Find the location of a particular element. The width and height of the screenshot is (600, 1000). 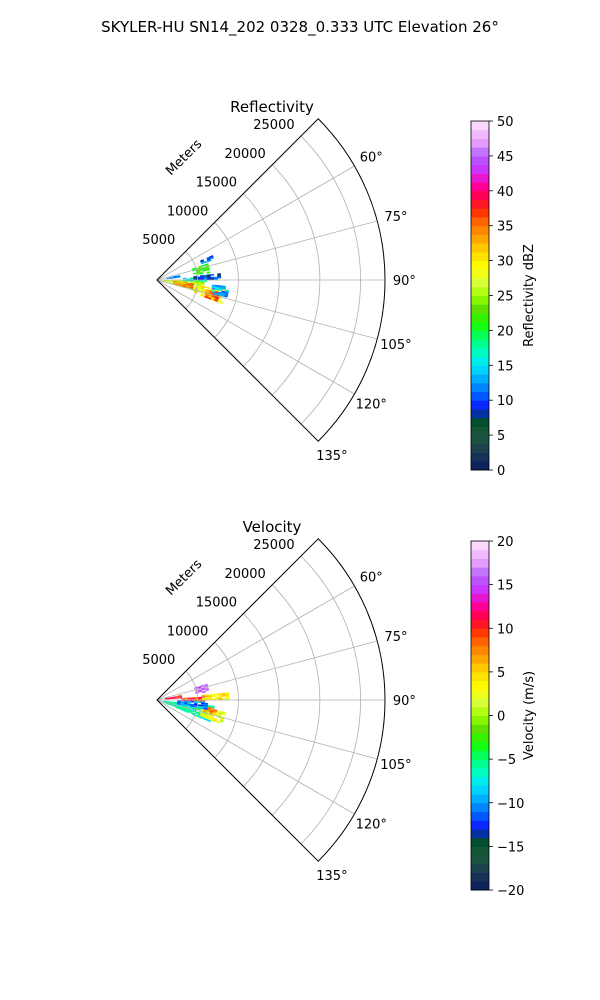

angular-tick-label: 135° is located at coordinates (331, 876).